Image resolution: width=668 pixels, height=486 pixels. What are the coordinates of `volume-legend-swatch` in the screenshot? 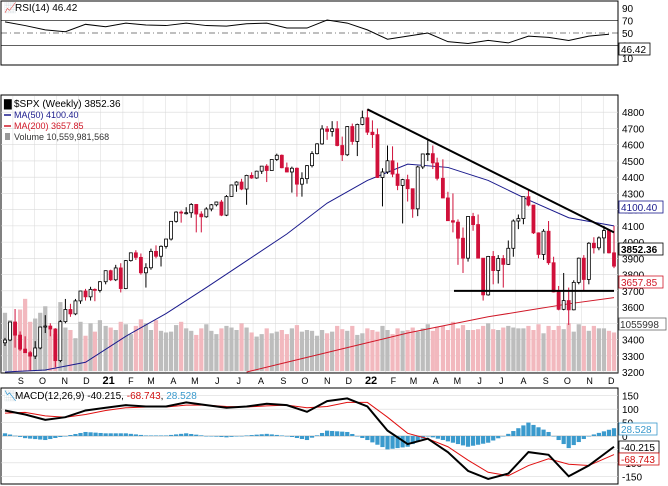 It's located at (7, 136).